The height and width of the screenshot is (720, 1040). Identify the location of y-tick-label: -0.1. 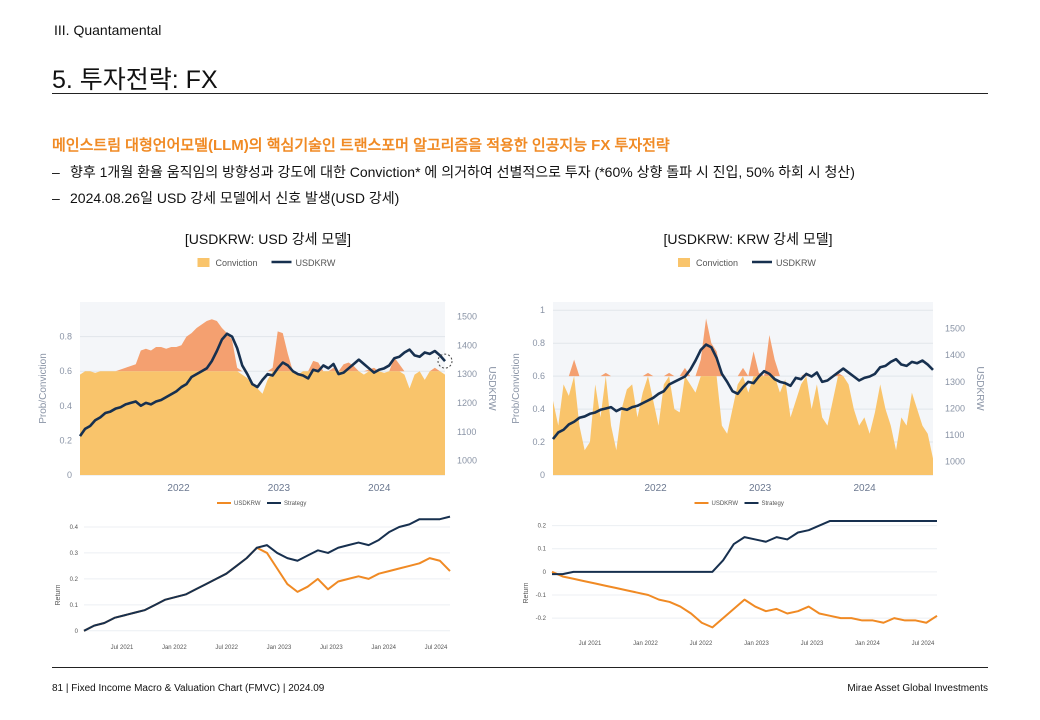
(541, 596).